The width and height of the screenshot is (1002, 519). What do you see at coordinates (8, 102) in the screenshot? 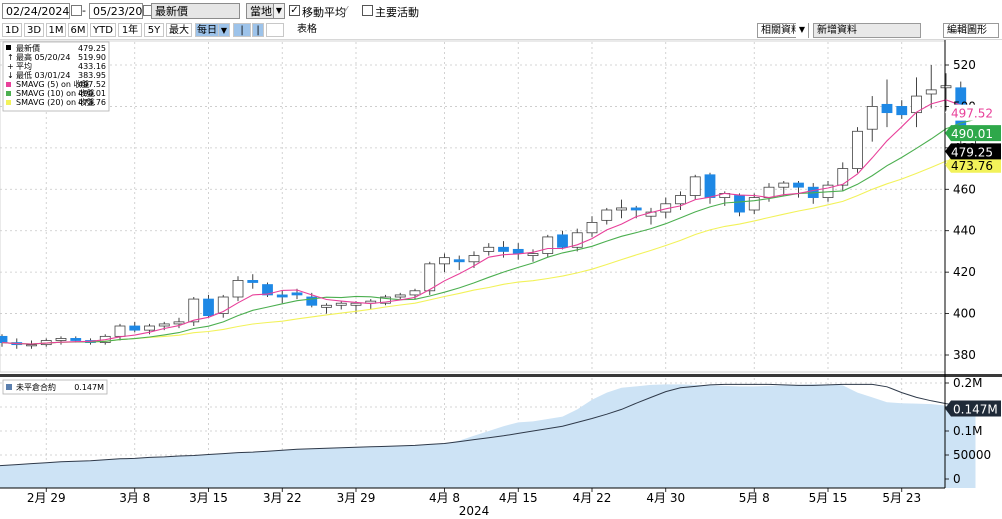
I see `sma20-swatch` at bounding box center [8, 102].